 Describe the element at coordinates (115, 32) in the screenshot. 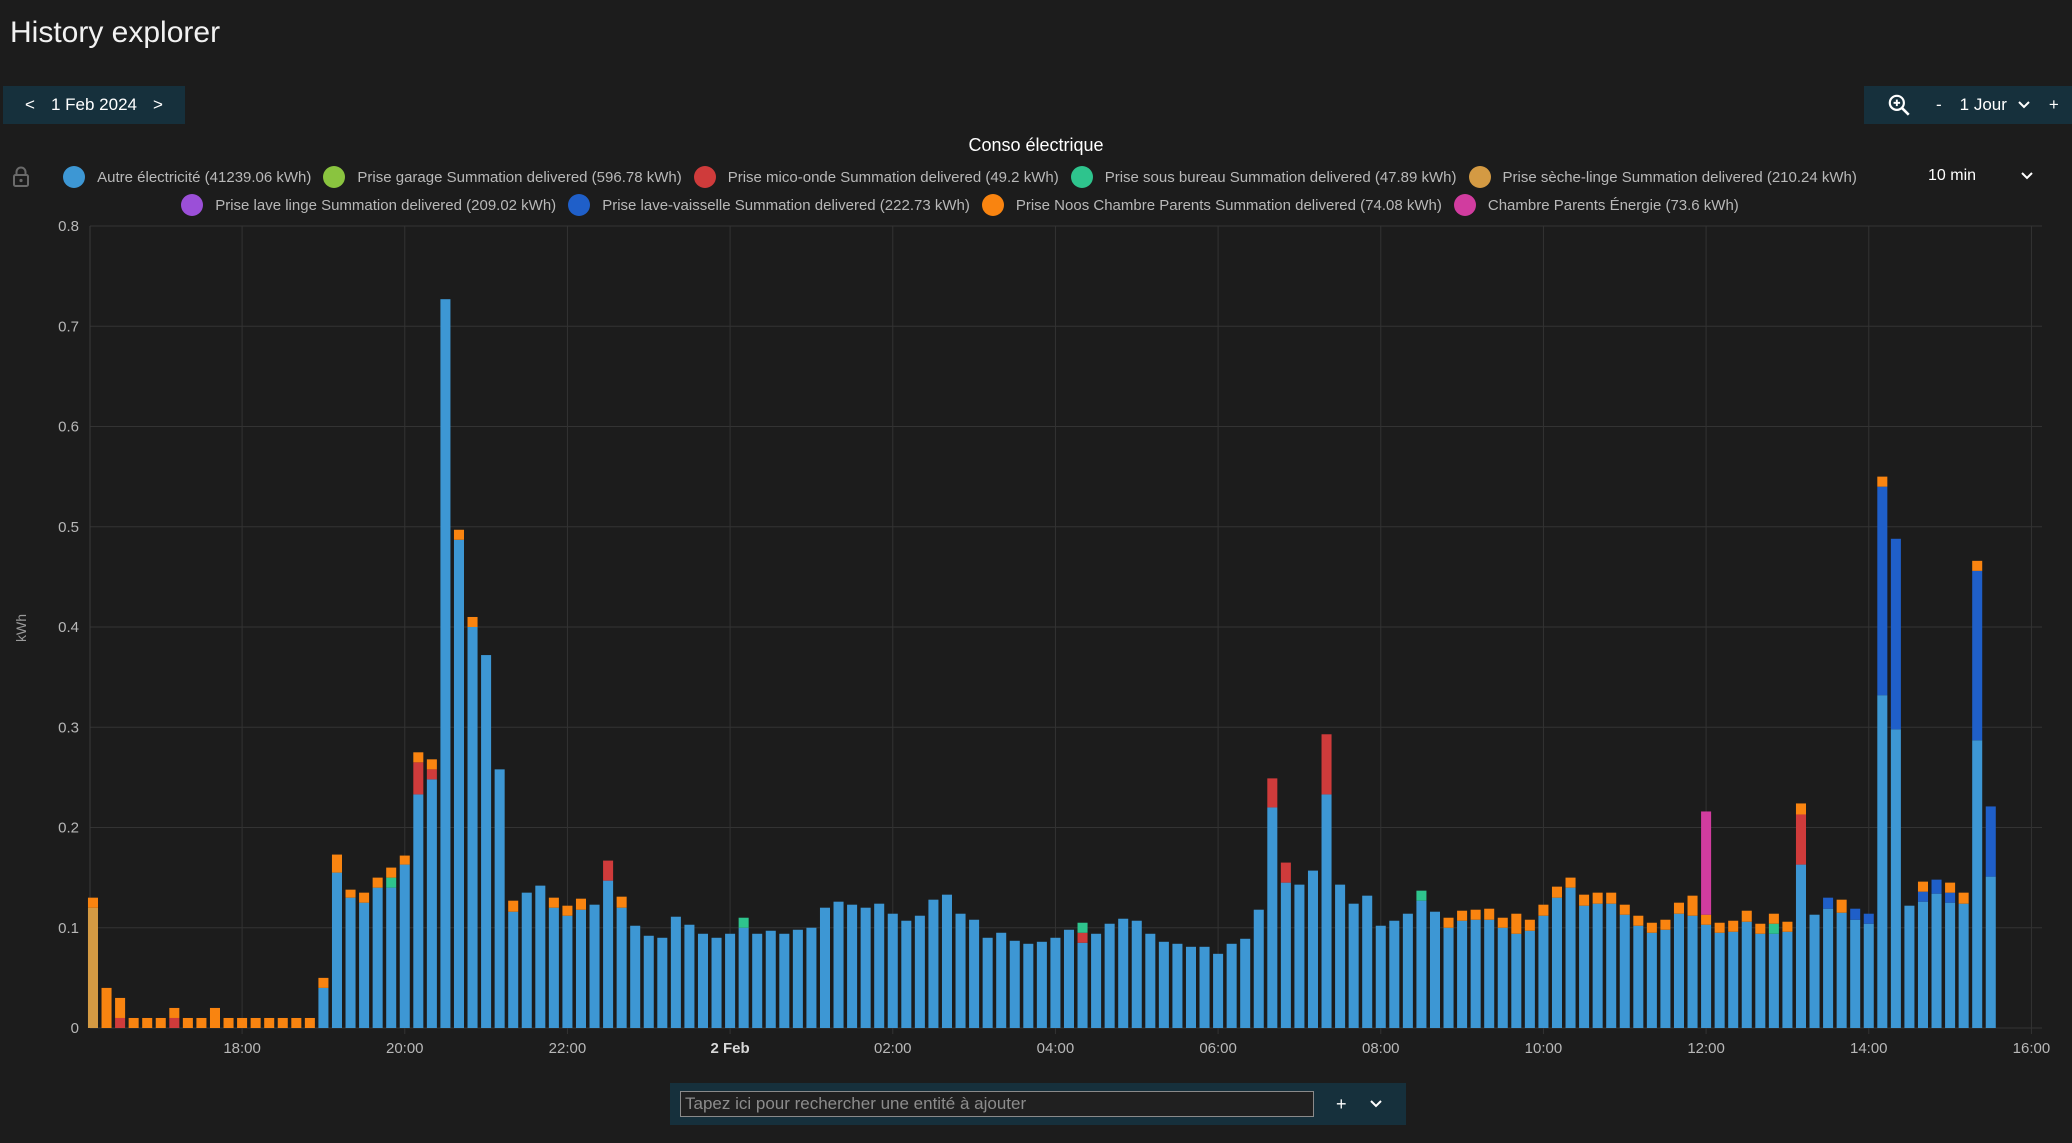

I see `page-title: History explorer` at that location.